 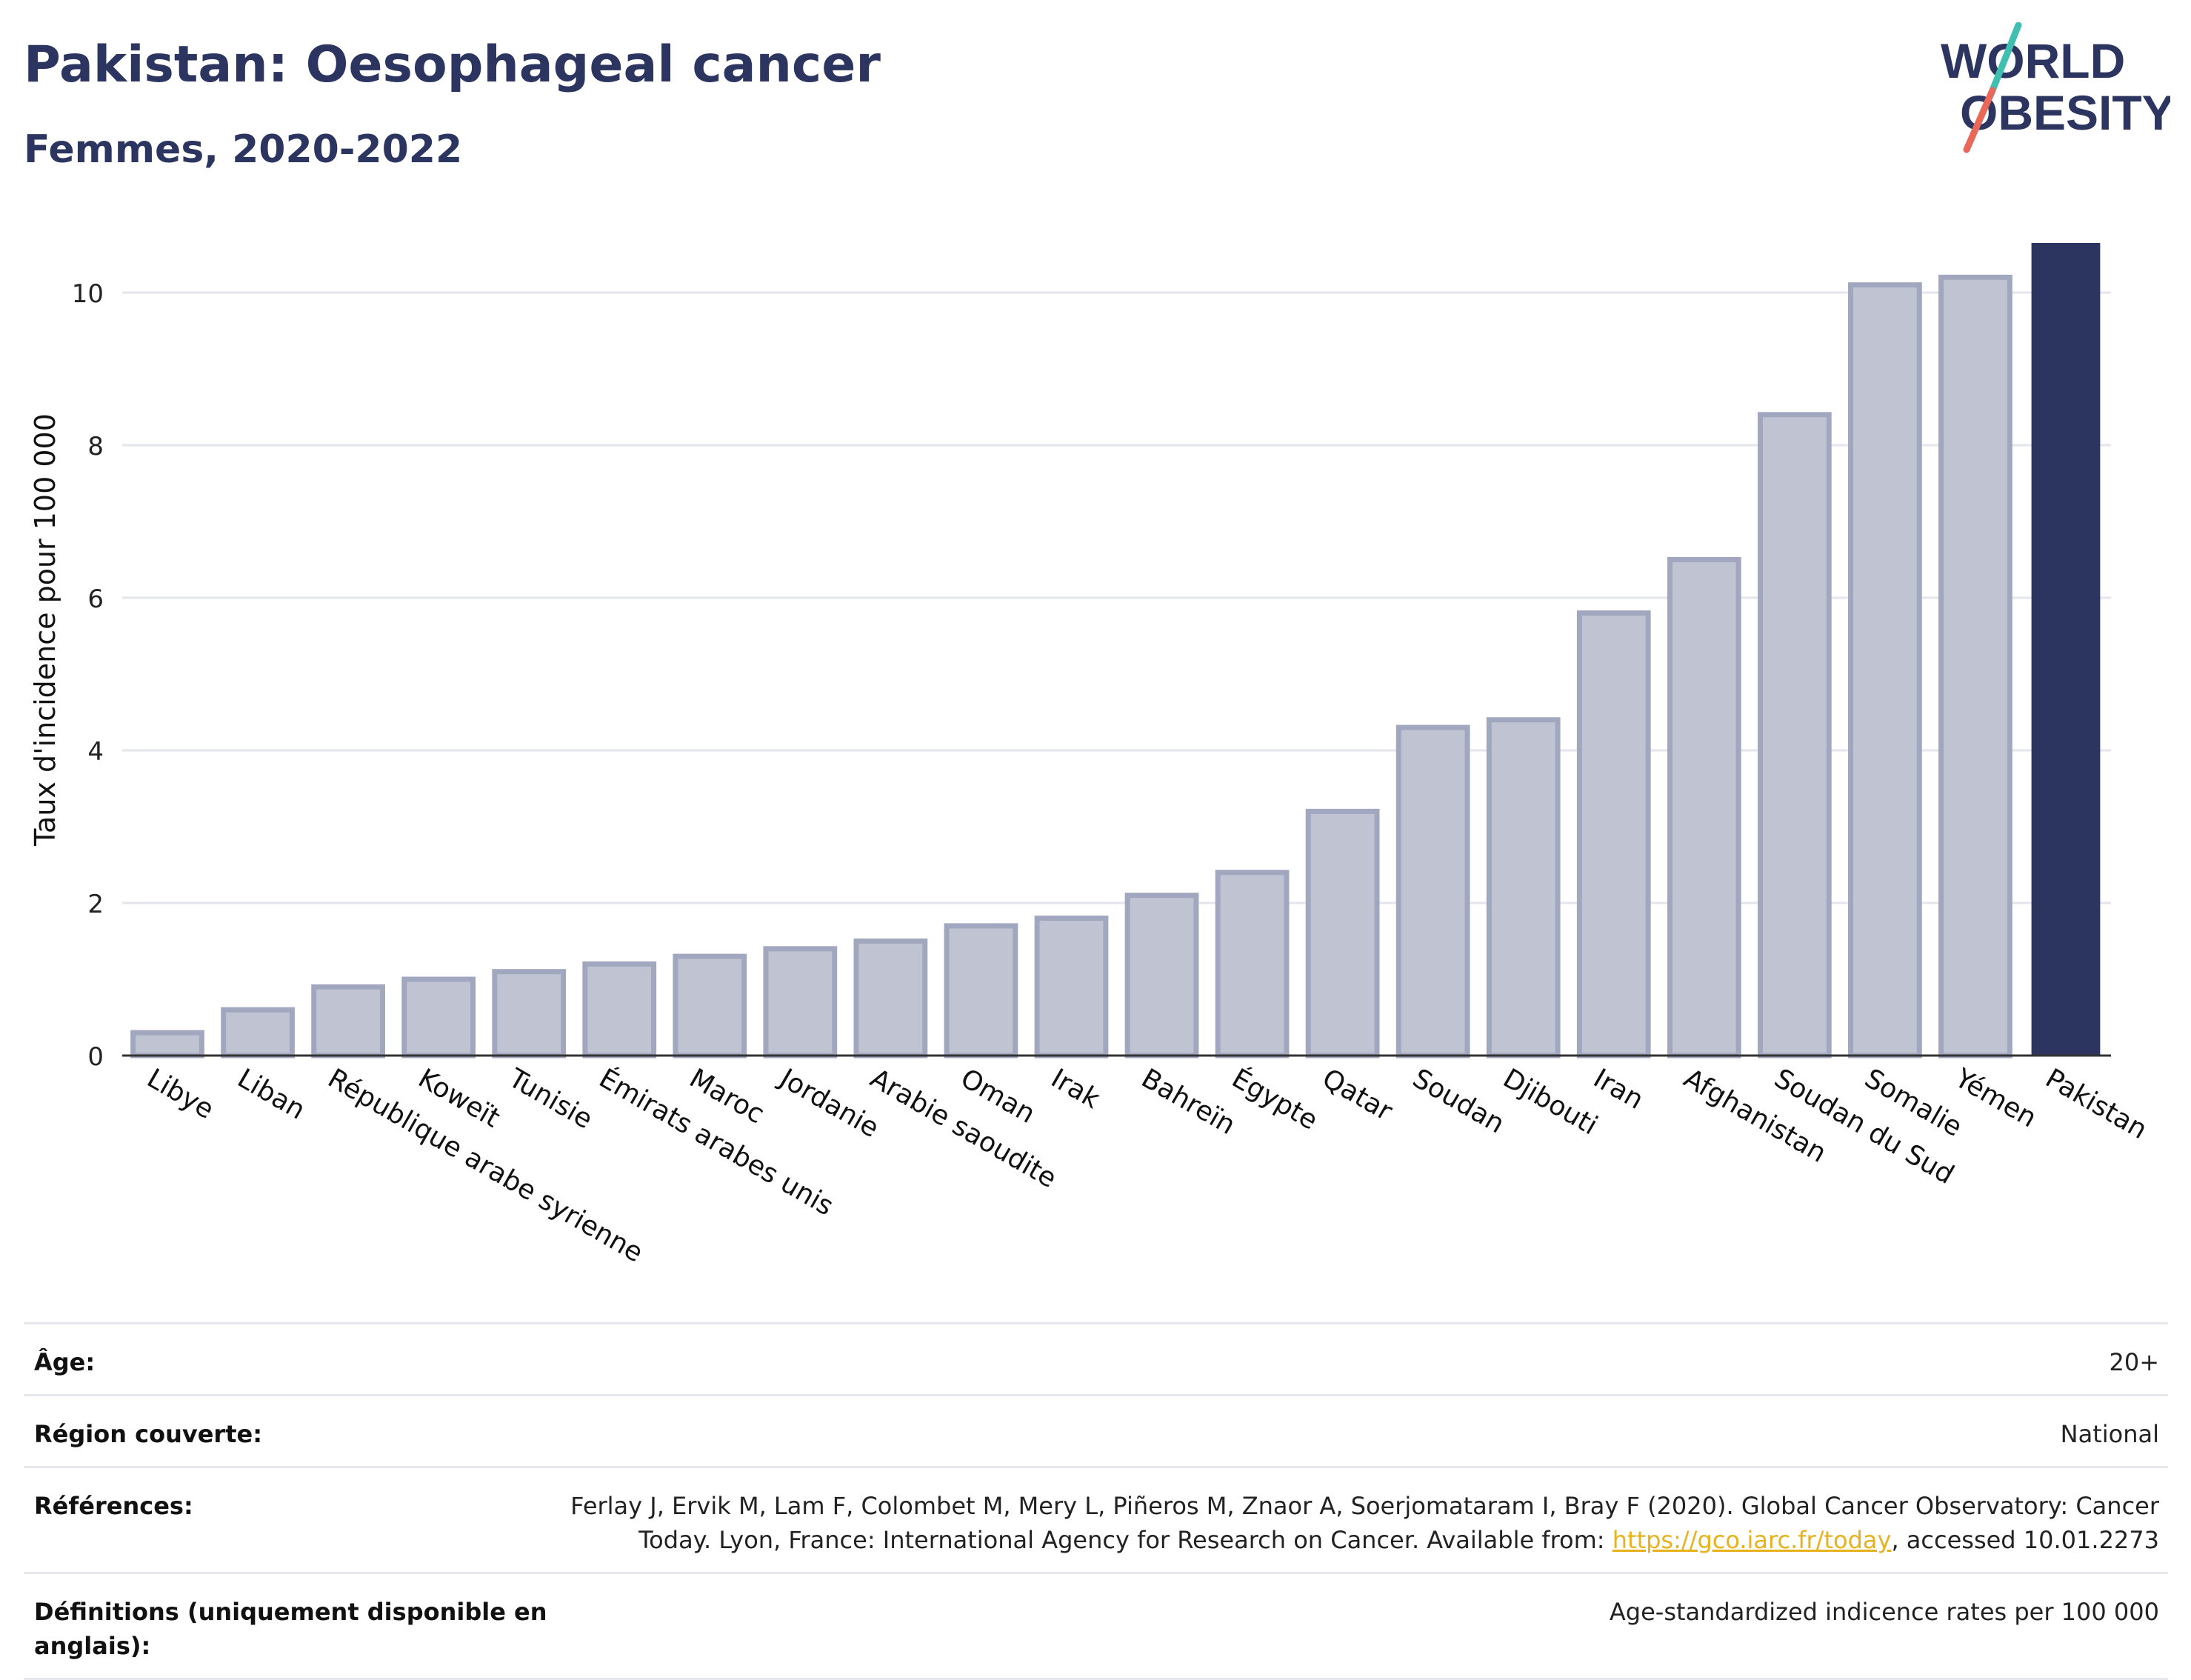 What do you see at coordinates (1342, 933) in the screenshot?
I see `bar-qatar` at bounding box center [1342, 933].